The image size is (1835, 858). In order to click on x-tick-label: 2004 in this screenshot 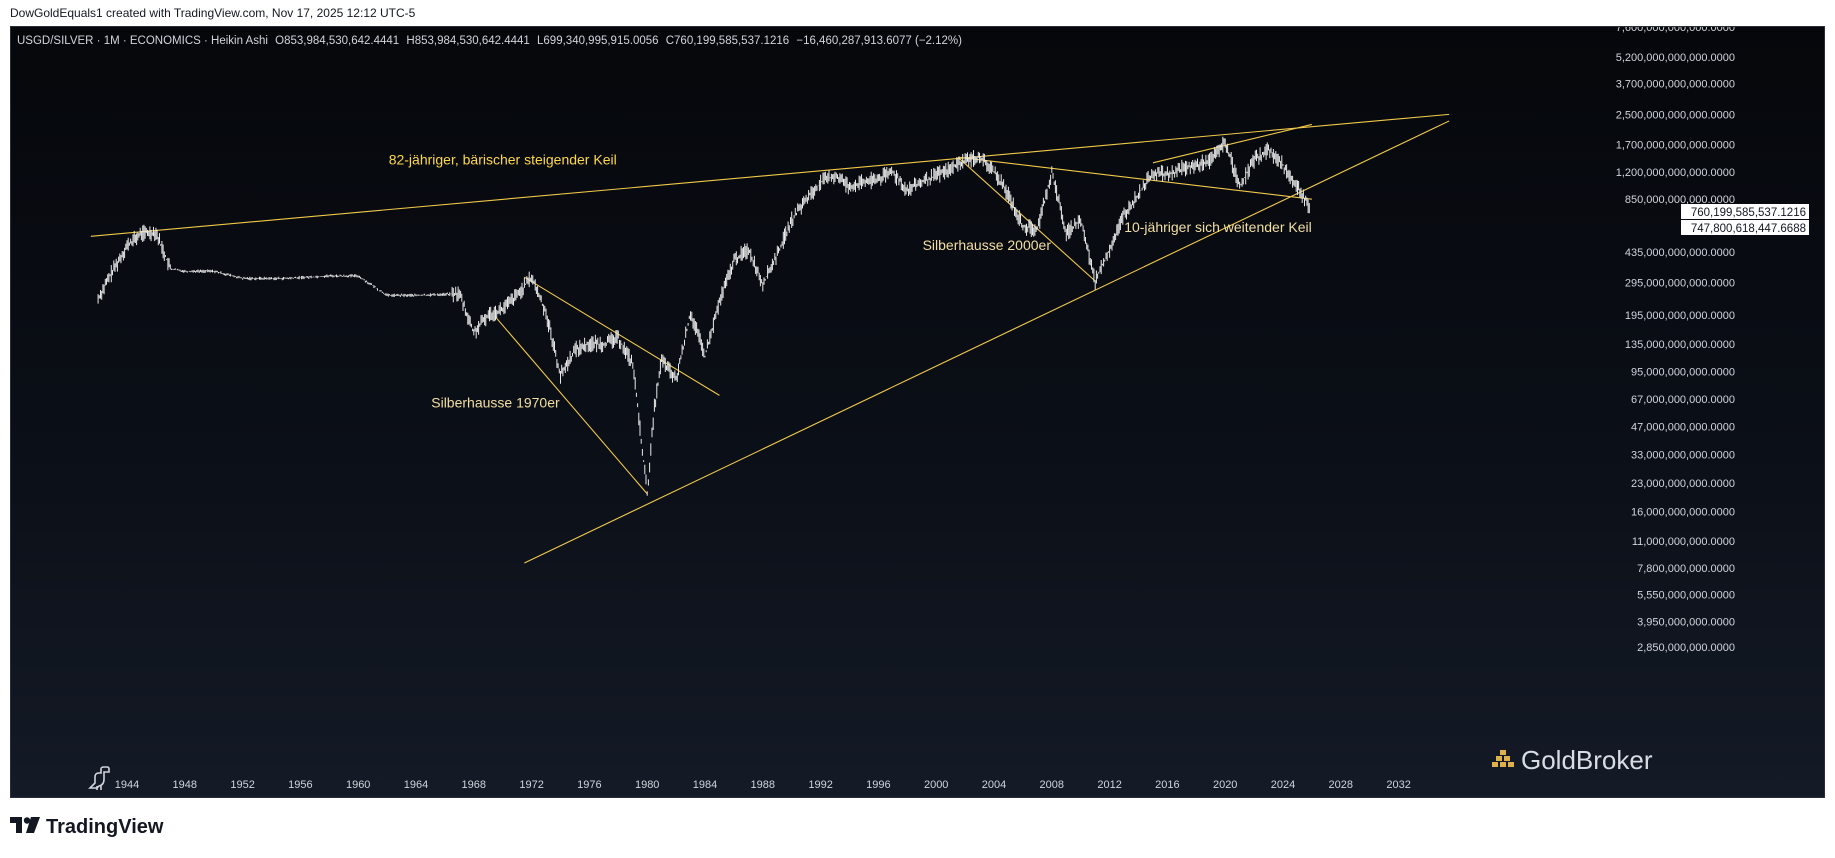, I will do `click(994, 785)`.